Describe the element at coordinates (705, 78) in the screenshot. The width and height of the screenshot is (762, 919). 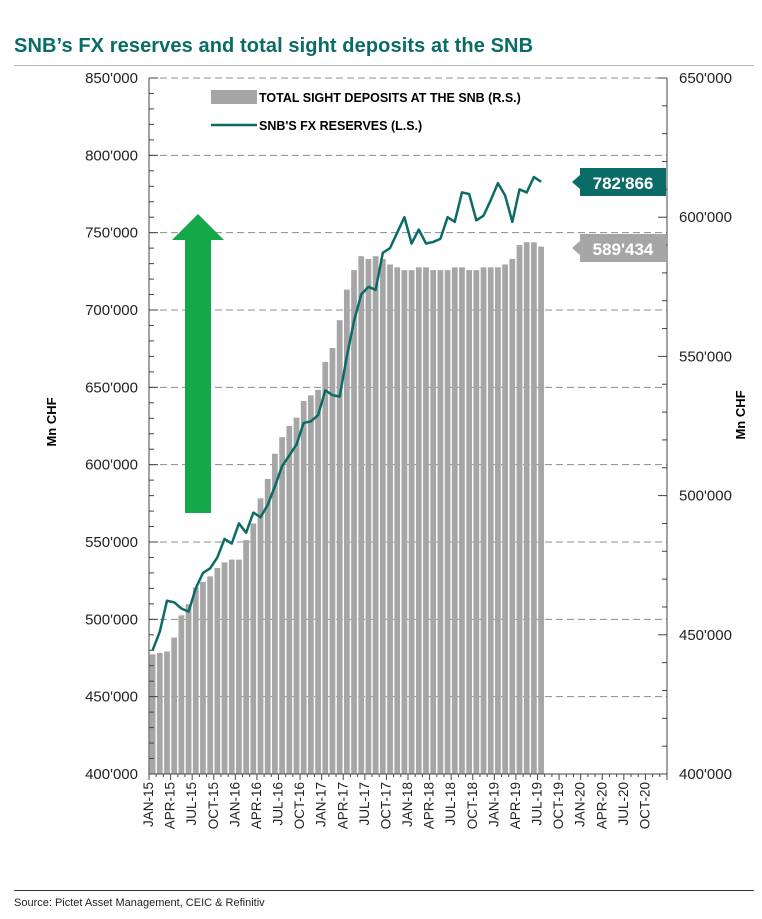
I see `right-tick-label: 650'000` at that location.